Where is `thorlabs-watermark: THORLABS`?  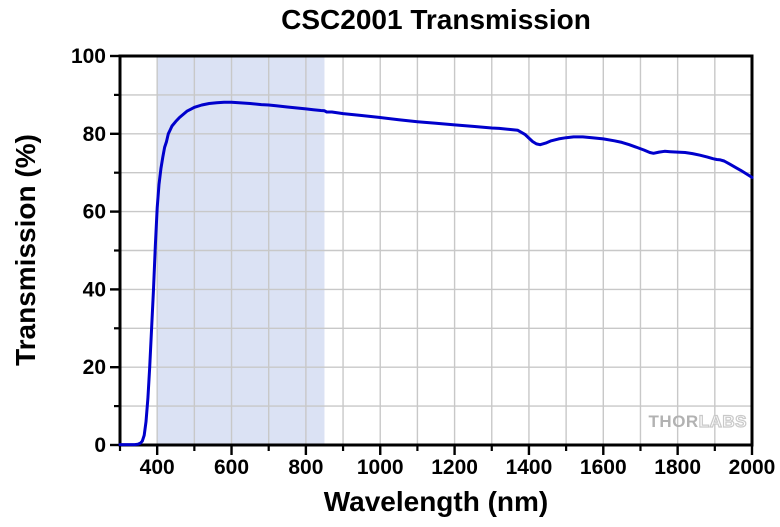
thorlabs-watermark: THORLABS is located at coordinates (698, 421).